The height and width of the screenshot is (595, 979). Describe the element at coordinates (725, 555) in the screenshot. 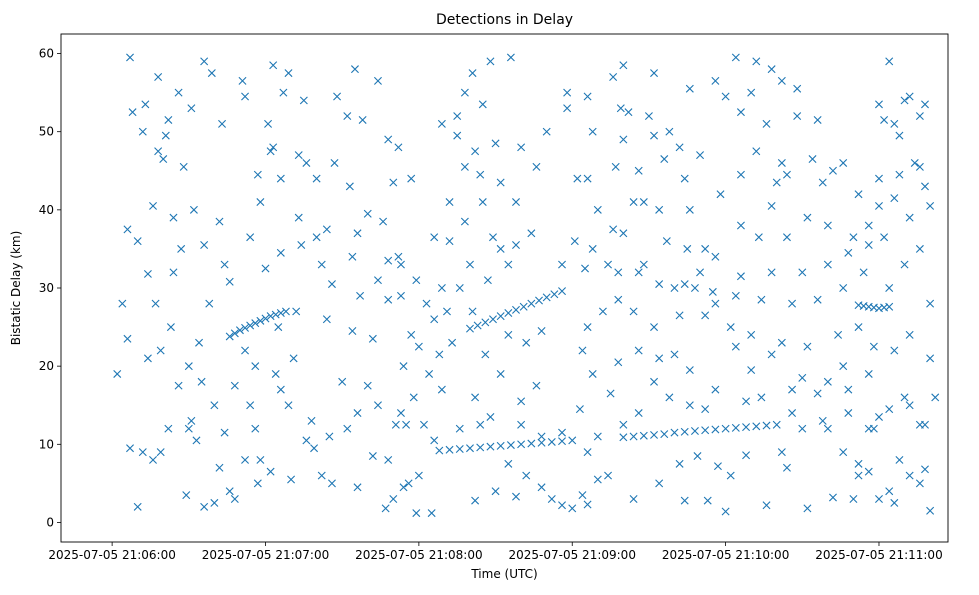

I see `x-tick-label: 2025-07-05 21:10:00` at that location.